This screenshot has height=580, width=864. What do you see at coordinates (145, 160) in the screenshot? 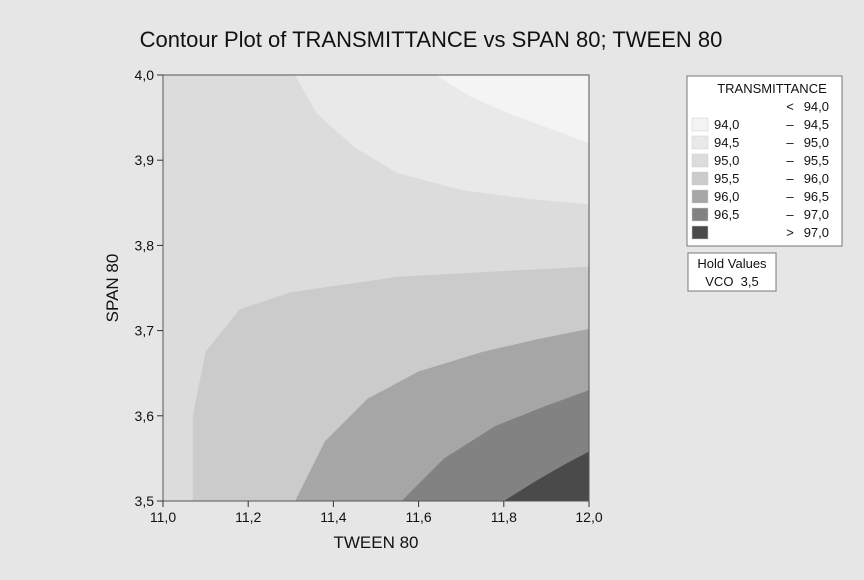
I see `y-tick-label: 3,9` at bounding box center [145, 160].